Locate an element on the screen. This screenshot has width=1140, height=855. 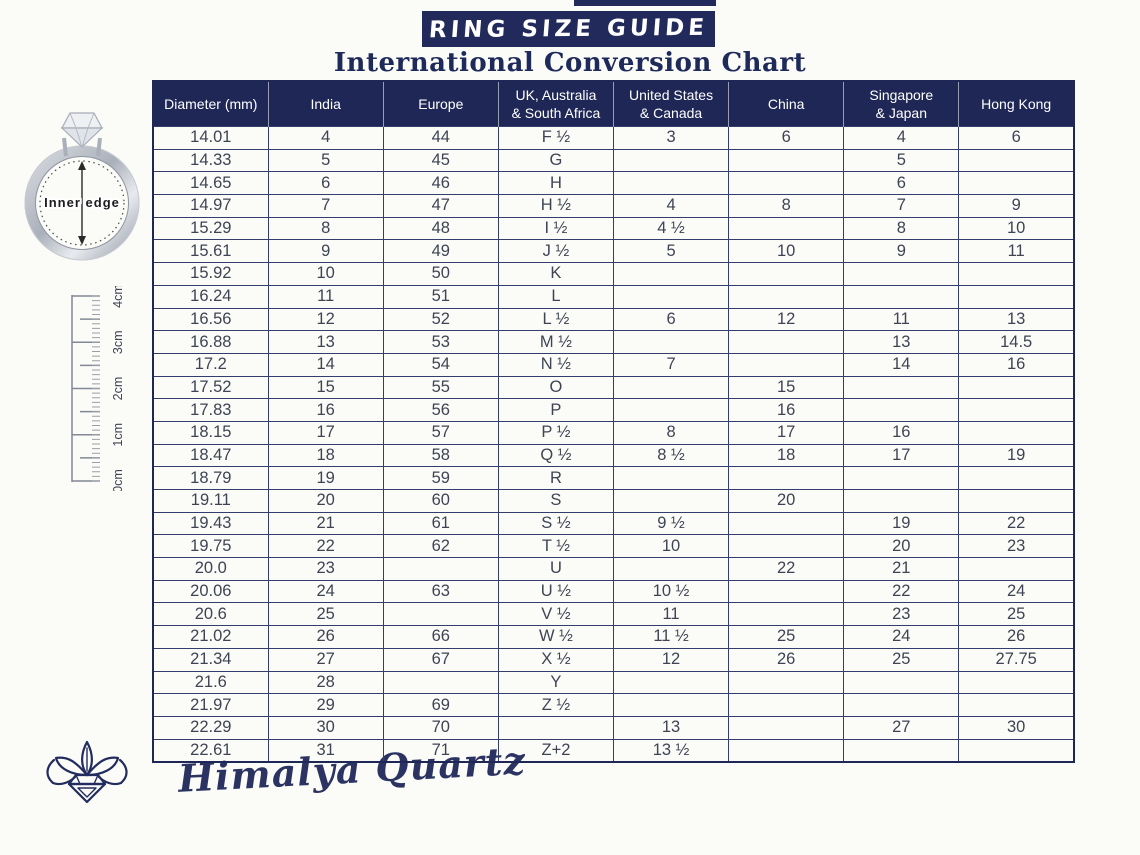
table-cell: 9 ½ is located at coordinates (671, 523).